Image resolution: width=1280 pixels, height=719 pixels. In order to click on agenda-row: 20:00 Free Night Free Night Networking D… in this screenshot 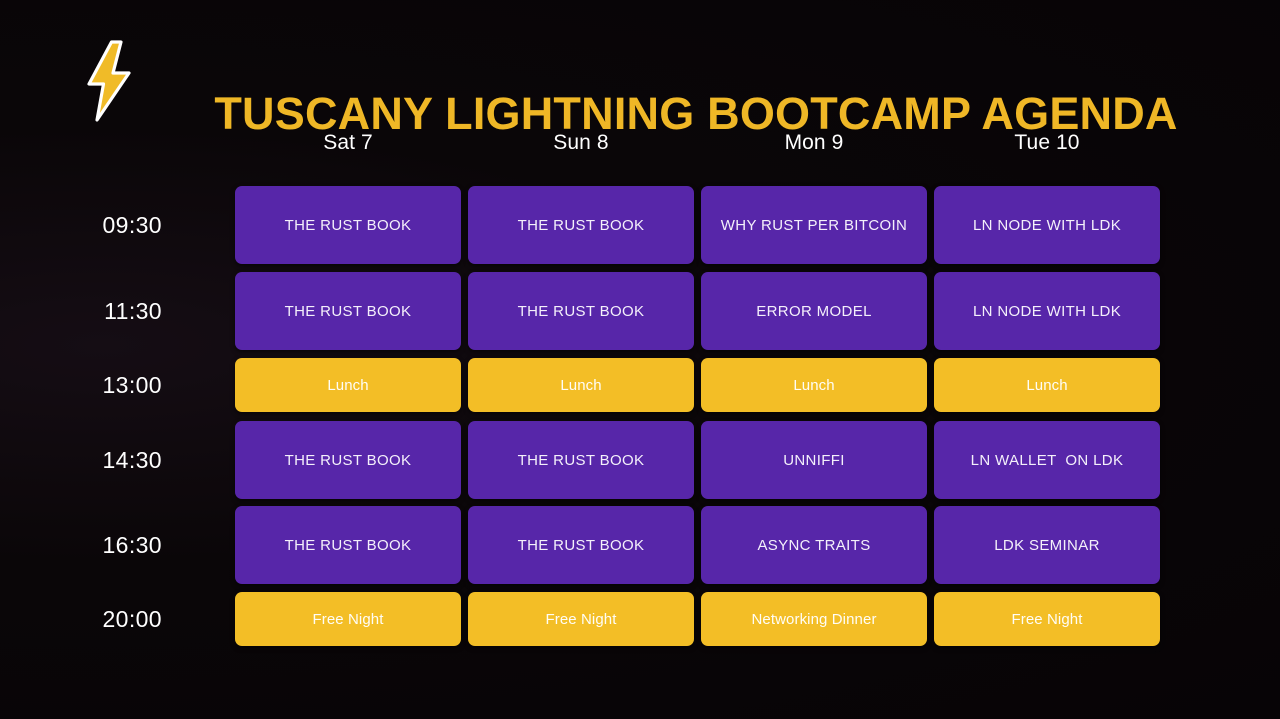, I will do `click(580, 619)`.